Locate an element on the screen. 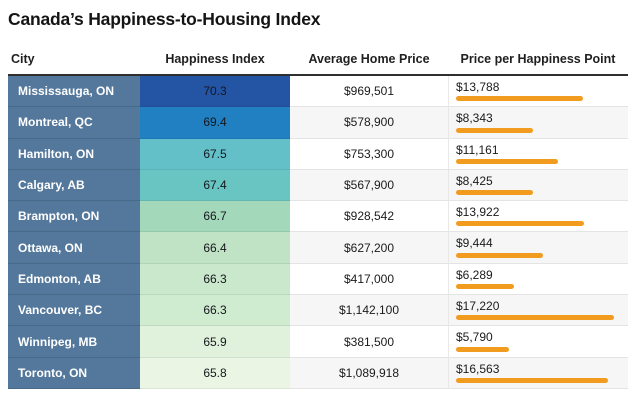 The image size is (636, 405). price-per-happiness-point-cell: $13,922 is located at coordinates (538, 217).